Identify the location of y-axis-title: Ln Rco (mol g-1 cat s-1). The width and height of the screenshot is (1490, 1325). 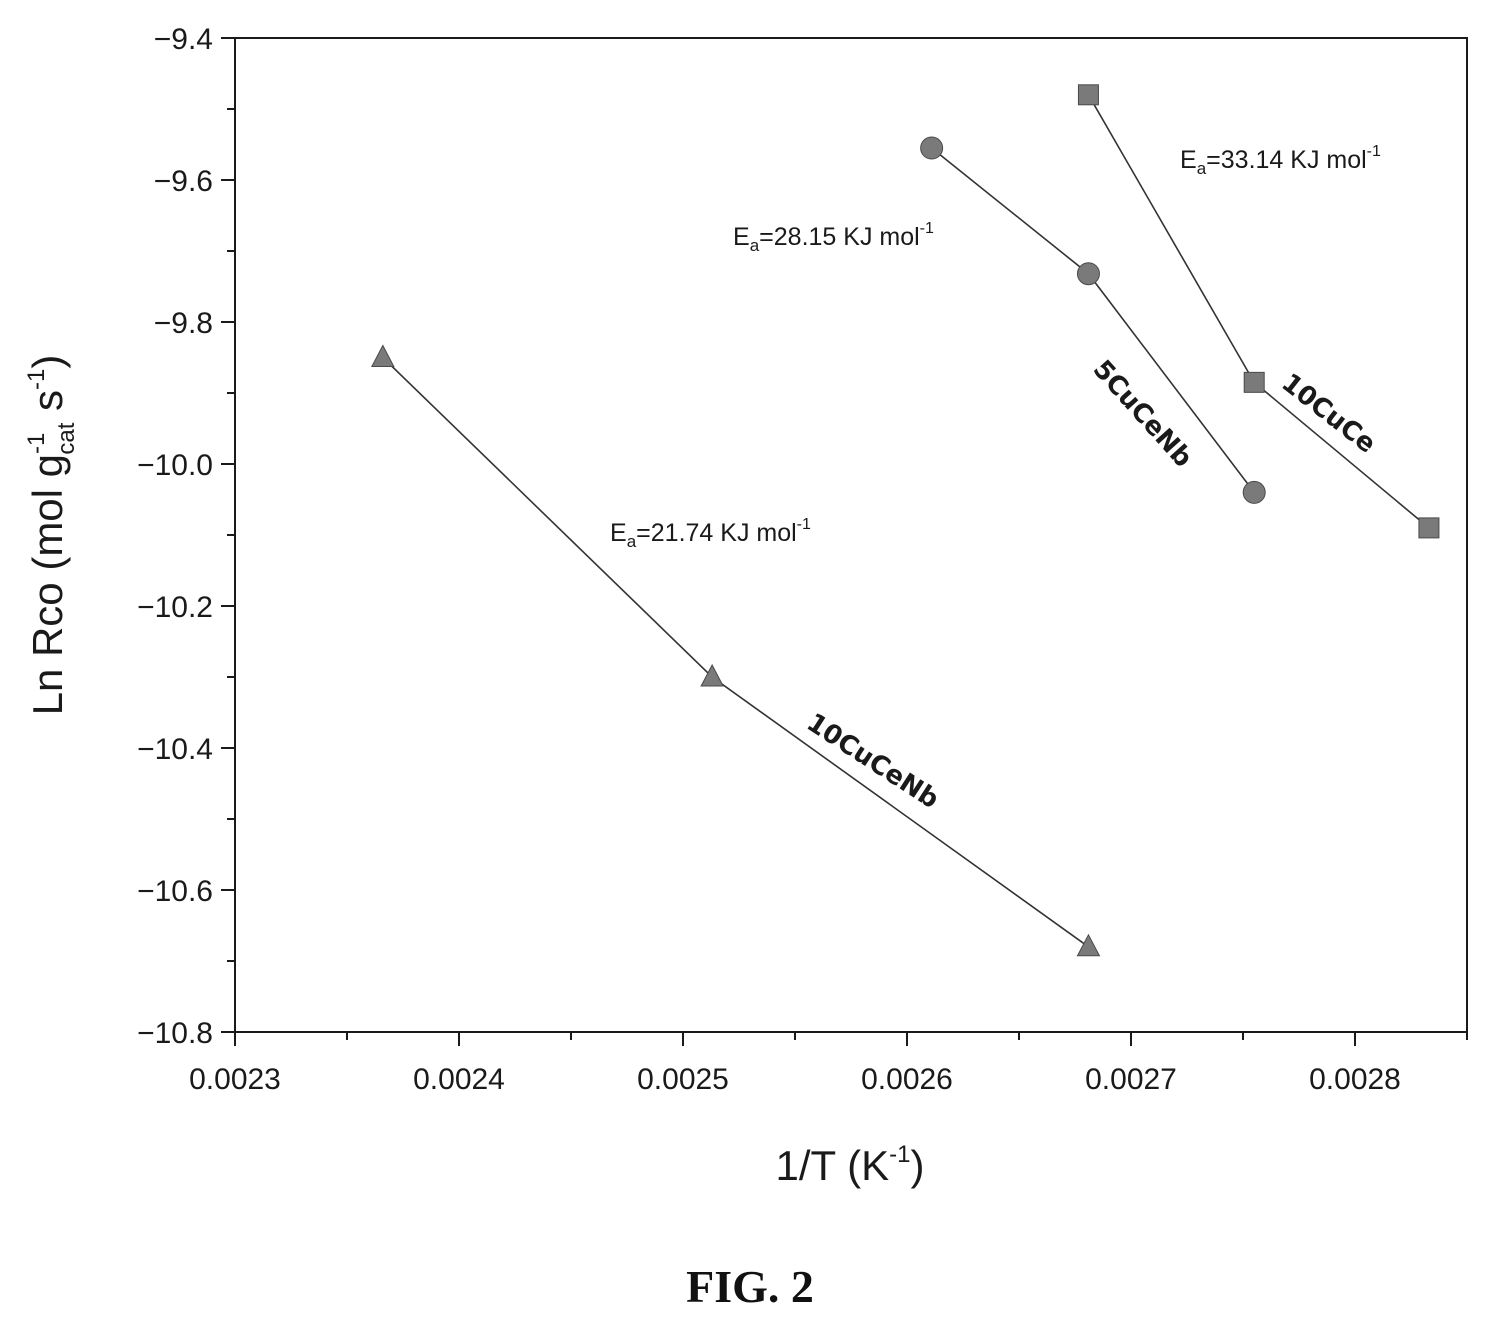
(51, 535).